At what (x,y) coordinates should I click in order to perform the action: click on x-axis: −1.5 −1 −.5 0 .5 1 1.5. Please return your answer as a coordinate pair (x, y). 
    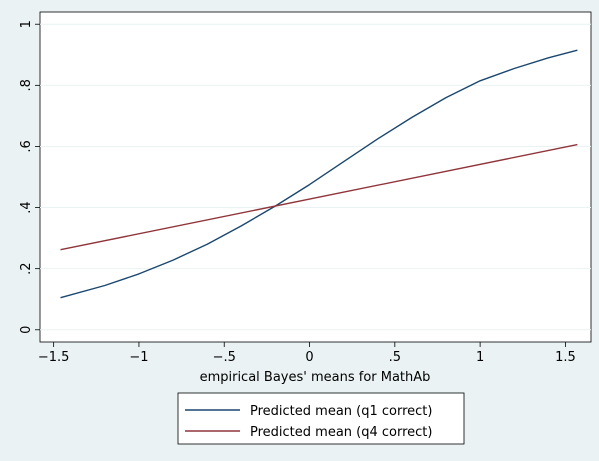
    Looking at the image, I should click on (307, 353).